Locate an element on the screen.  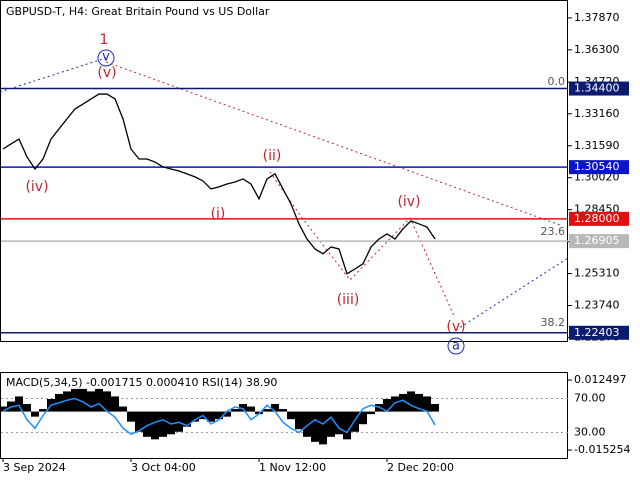
x-tick-label: 3 Sep 2024 is located at coordinates (34, 467).